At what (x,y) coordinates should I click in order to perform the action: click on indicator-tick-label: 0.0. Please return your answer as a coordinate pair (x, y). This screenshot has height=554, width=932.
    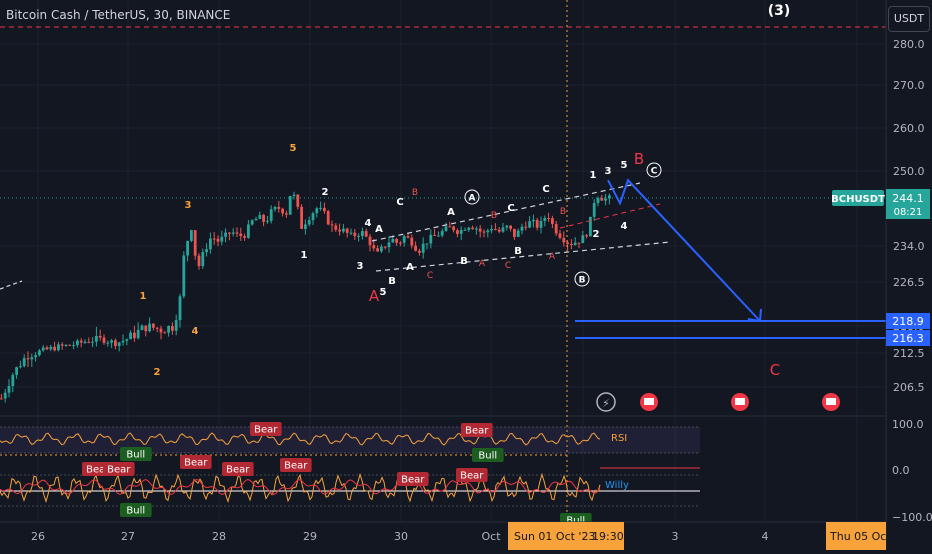
    Looking at the image, I should click on (901, 470).